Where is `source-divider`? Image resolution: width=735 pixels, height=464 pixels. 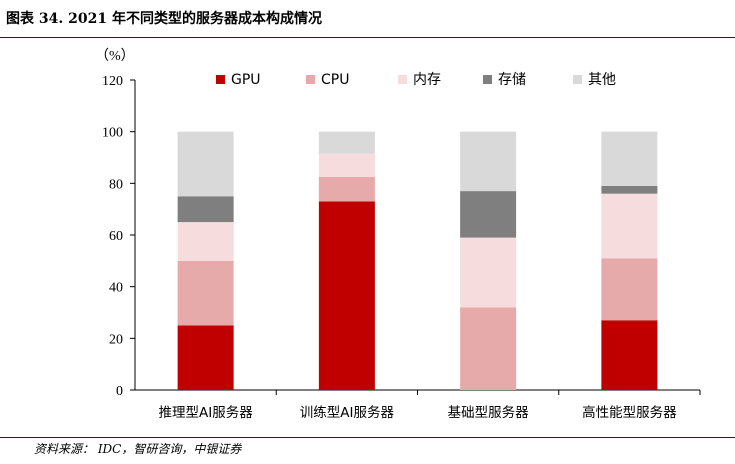 source-divider is located at coordinates (367, 437).